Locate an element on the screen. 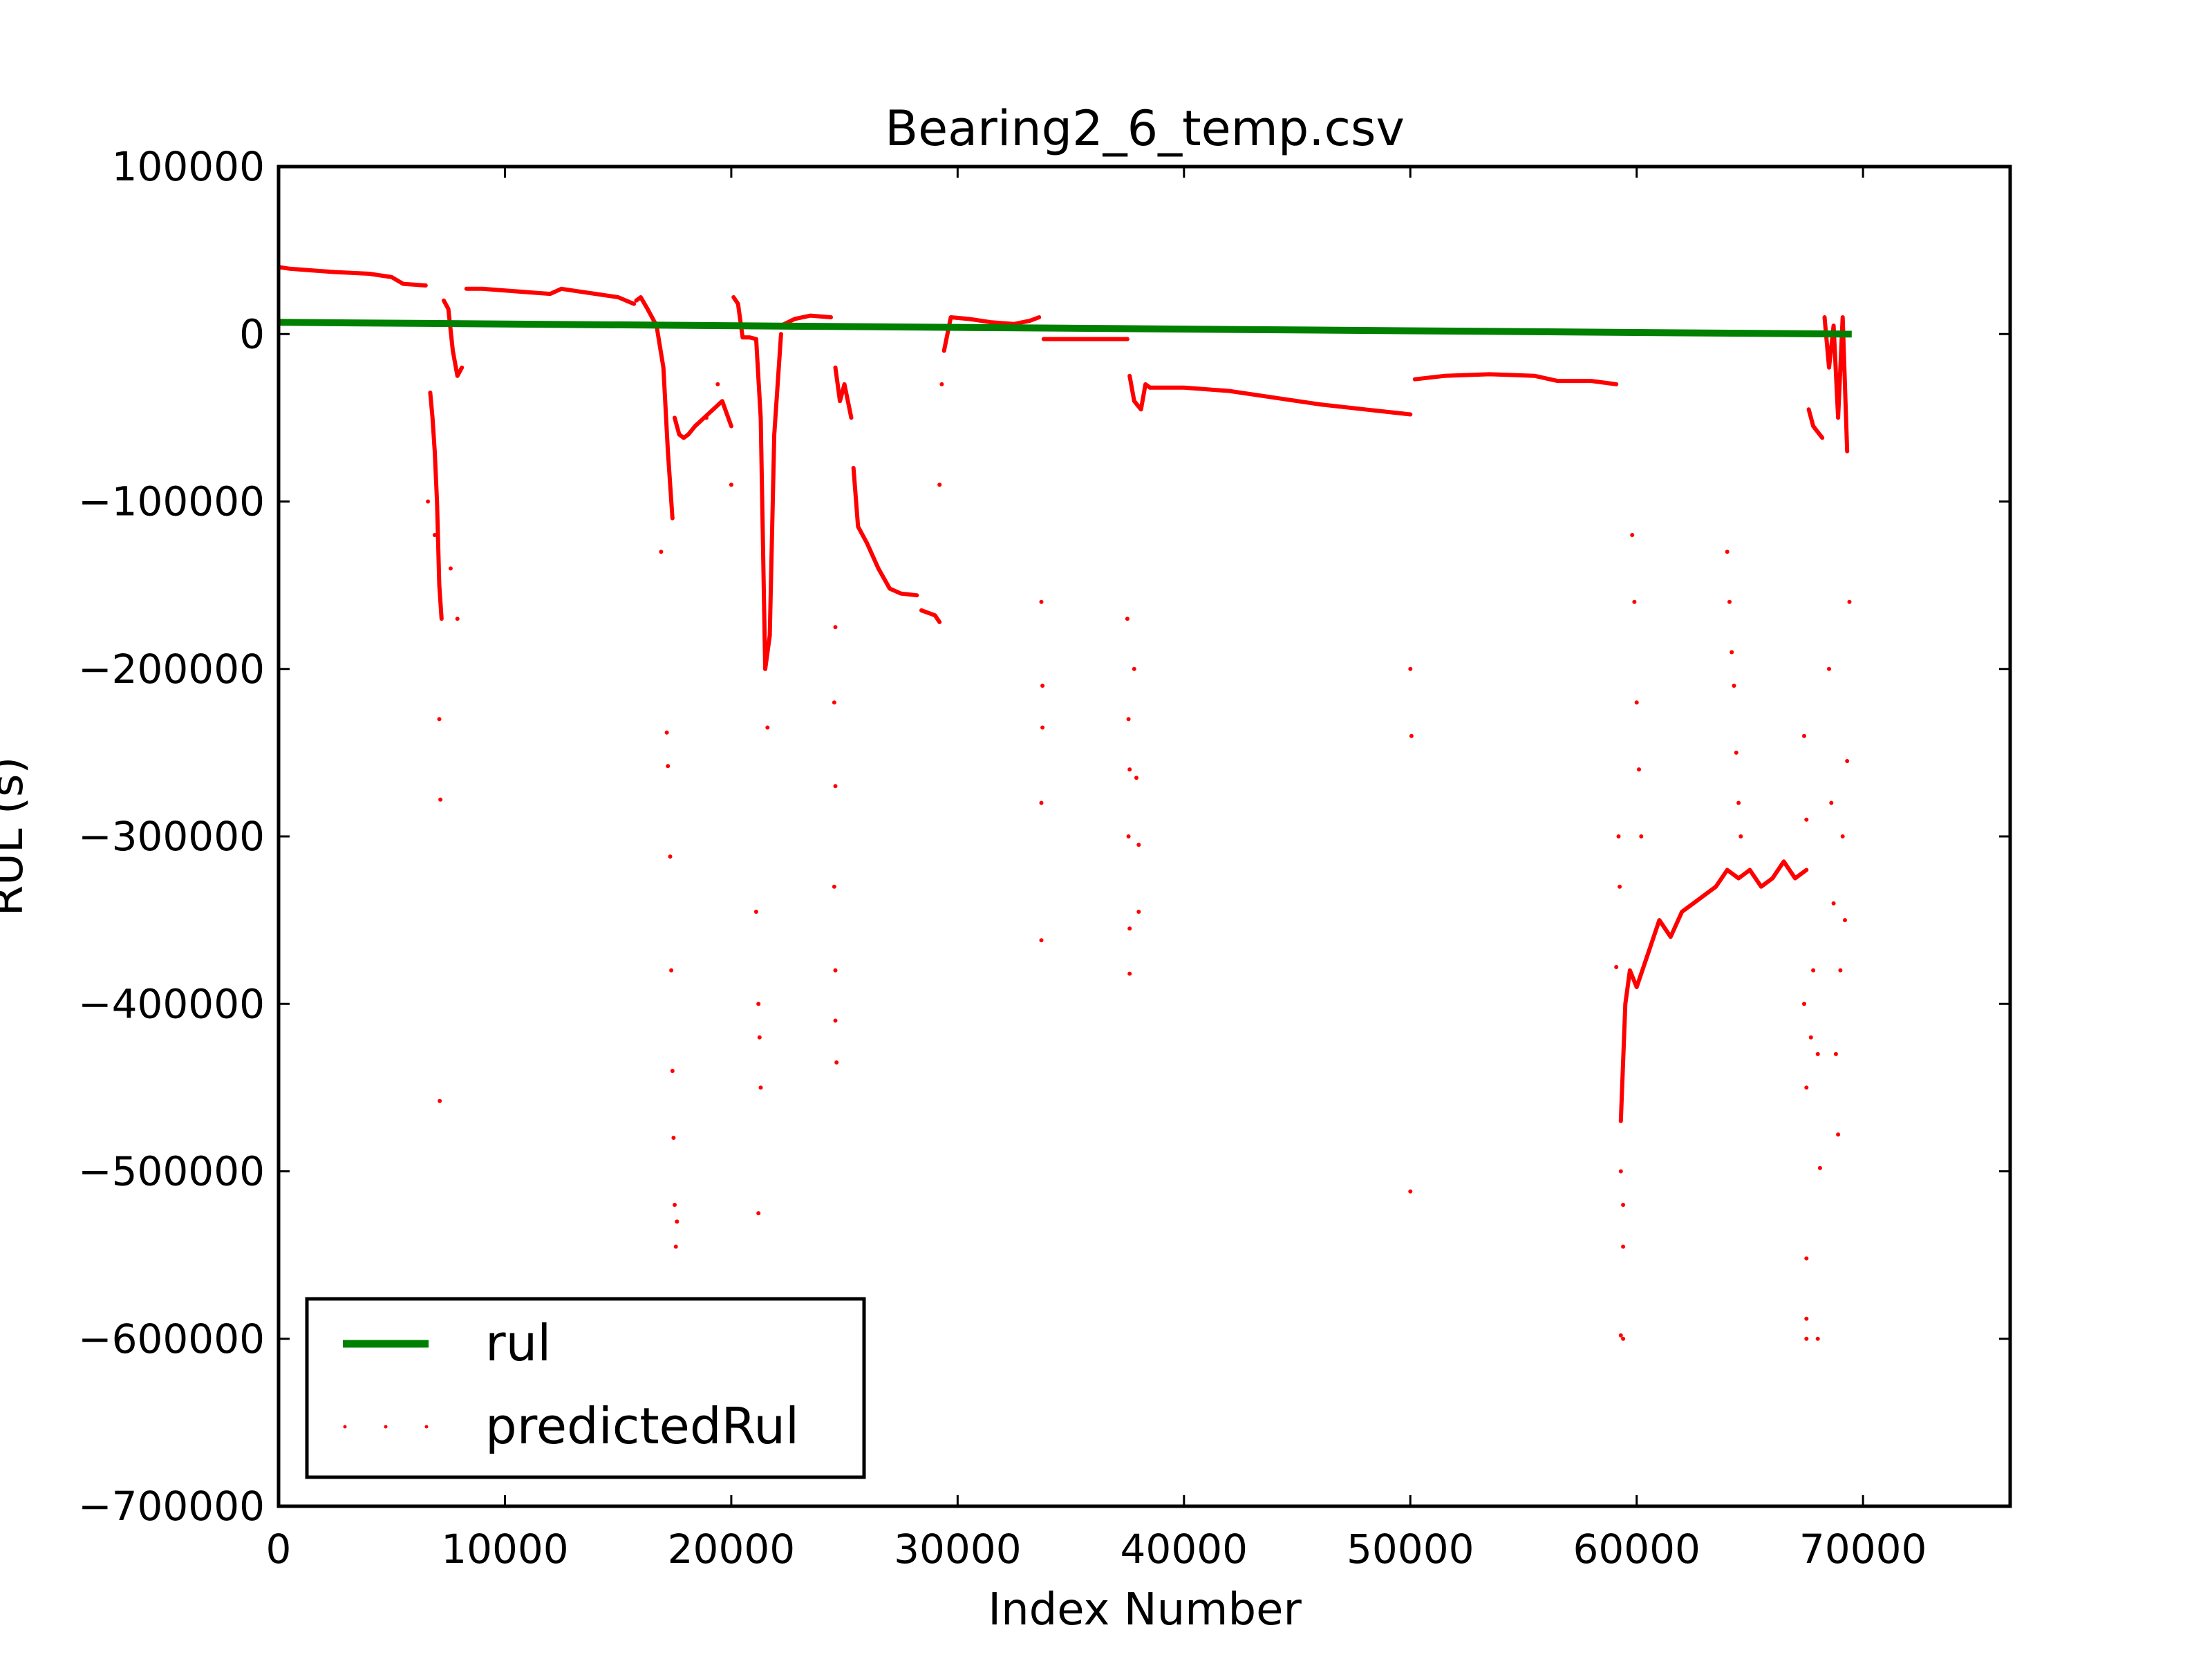  y-tick-label: −600000 is located at coordinates (171, 1338).